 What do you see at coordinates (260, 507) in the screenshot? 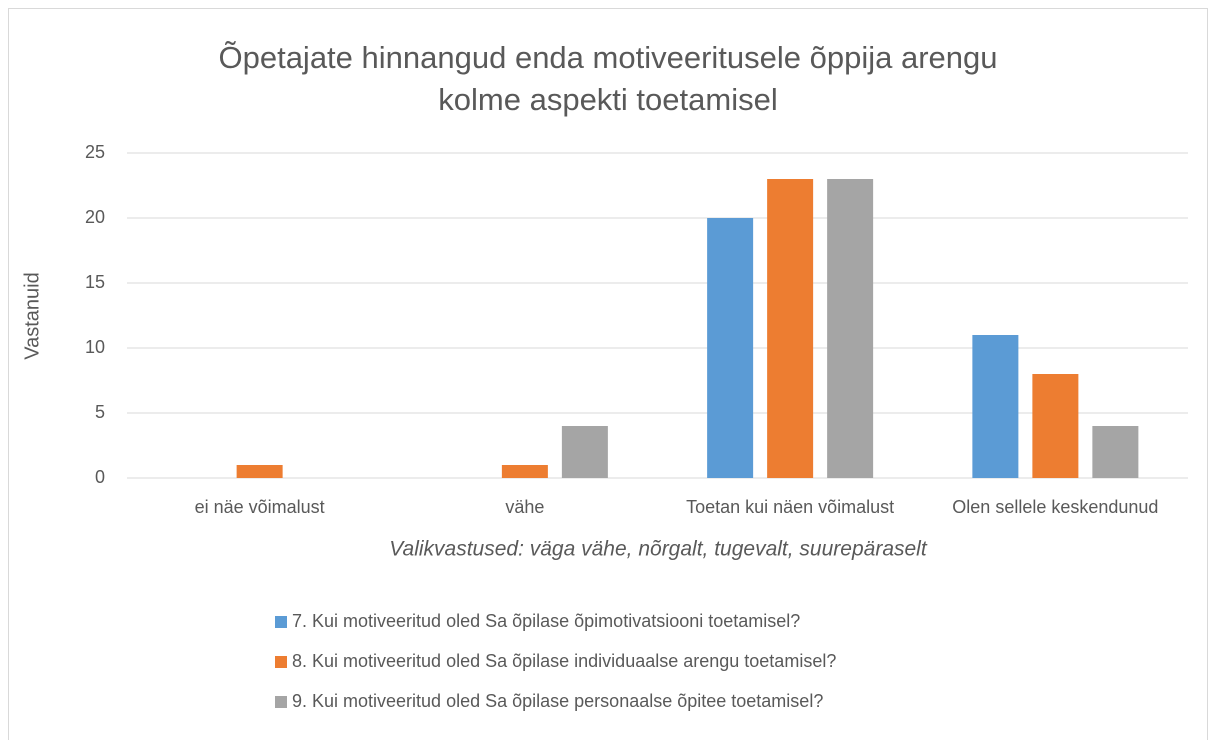
I see `x-tick-label: ei näe võimalust` at bounding box center [260, 507].